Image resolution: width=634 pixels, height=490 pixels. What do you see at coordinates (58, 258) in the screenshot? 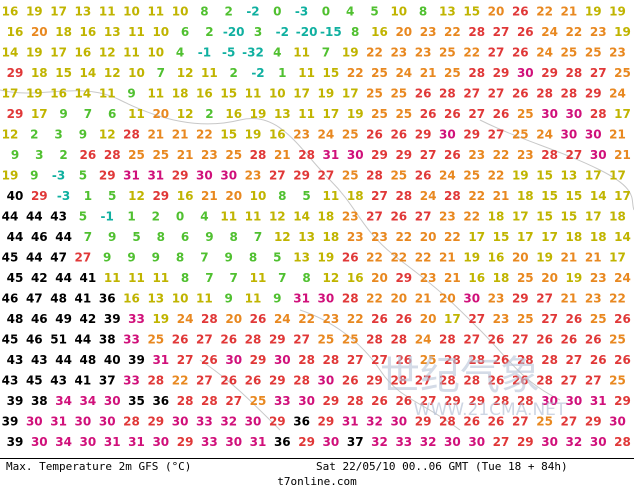
I see `temperature-value: 47` at bounding box center [58, 258].